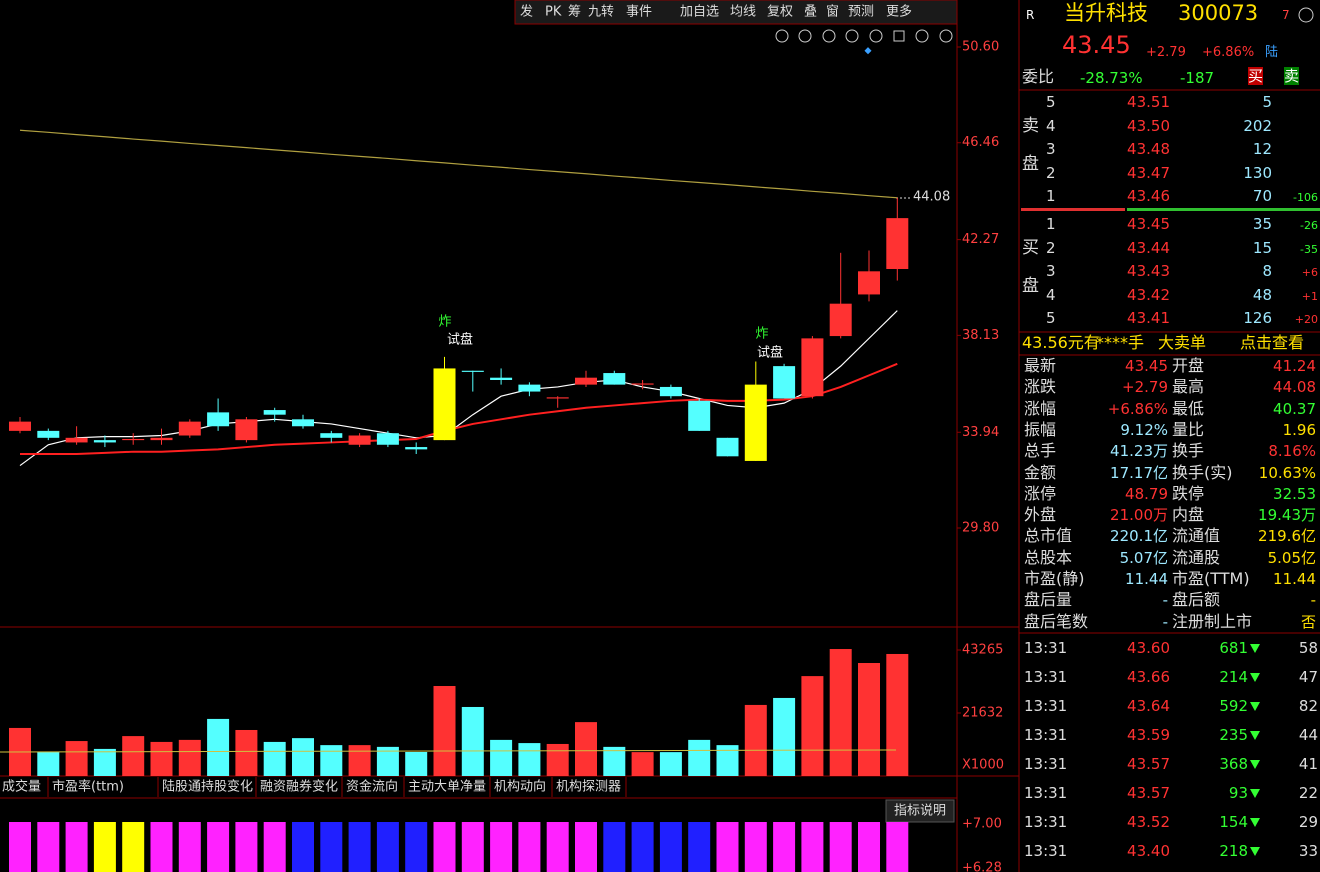  What do you see at coordinates (761, 334) in the screenshot?
I see `annotation-mark: 炸` at bounding box center [761, 334].